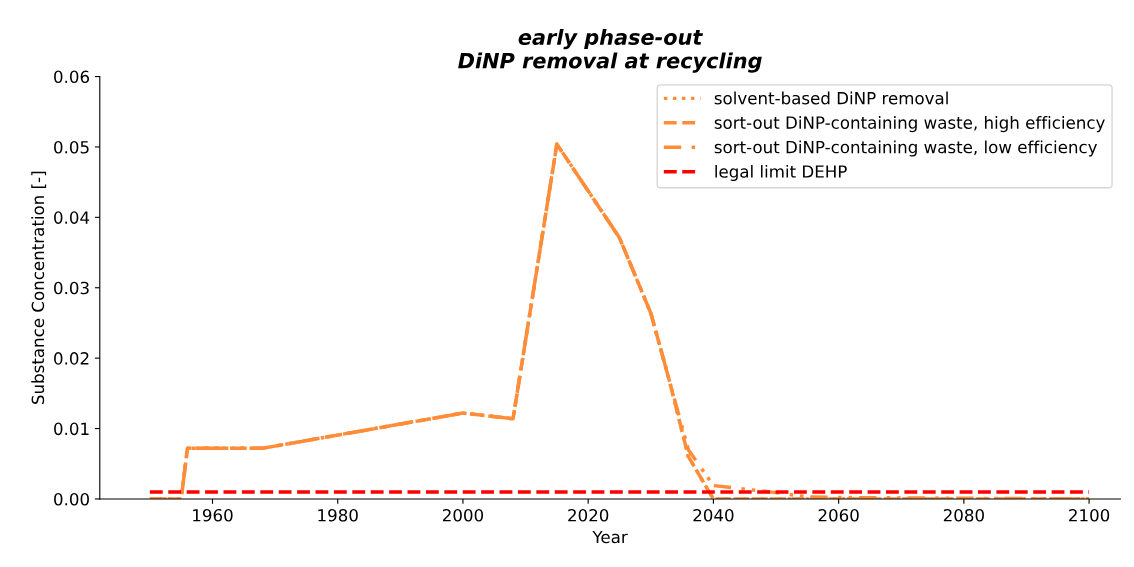 The width and height of the screenshot is (1134, 567). Describe the element at coordinates (610, 50) in the screenshot. I see `chart-title: early phase-out DiNP removal at recycling` at that location.